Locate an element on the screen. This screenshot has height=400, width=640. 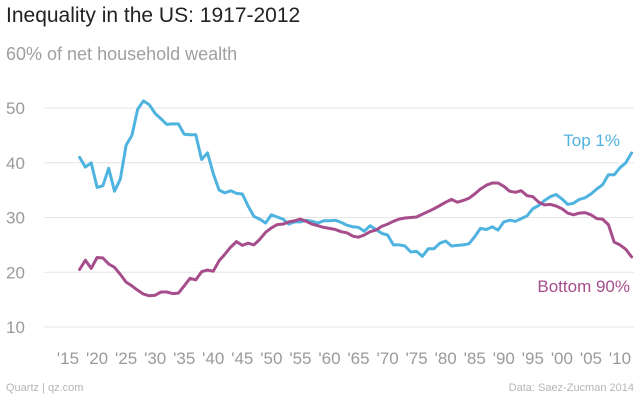
x-tick-label: '70 is located at coordinates (388, 358).